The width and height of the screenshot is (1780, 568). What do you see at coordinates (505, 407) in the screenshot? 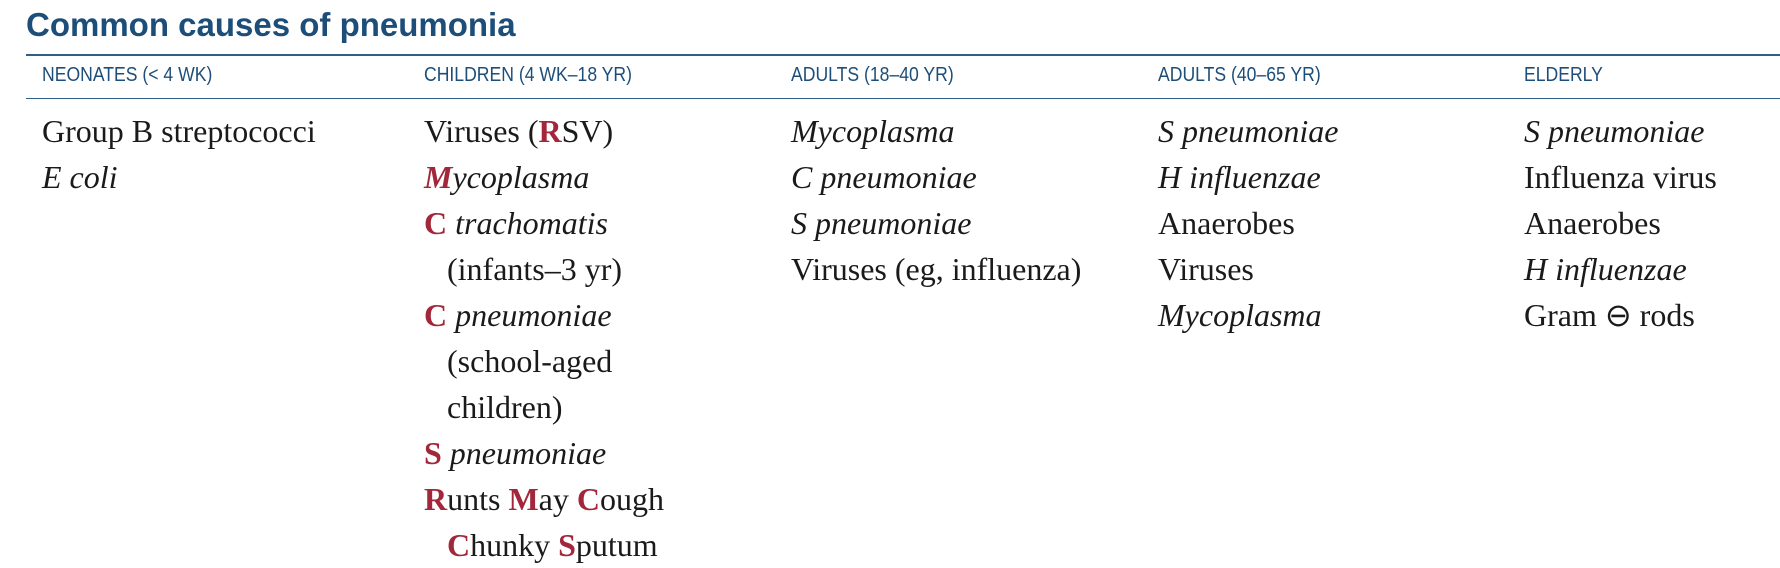
I see `cause-text: children)` at bounding box center [505, 407].